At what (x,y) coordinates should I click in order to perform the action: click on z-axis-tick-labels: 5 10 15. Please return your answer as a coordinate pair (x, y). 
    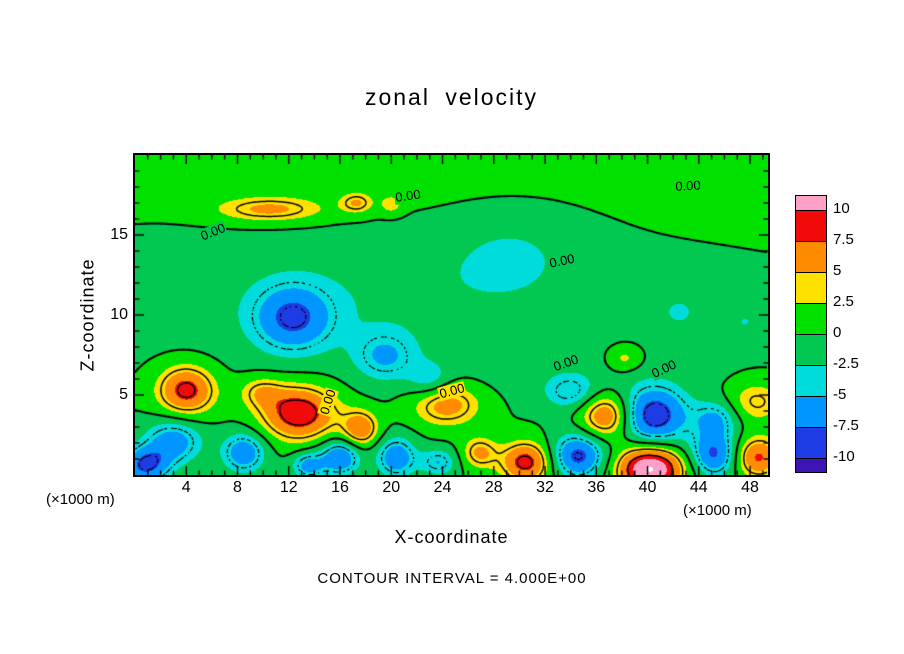
    Looking at the image, I should click on (107, 315).